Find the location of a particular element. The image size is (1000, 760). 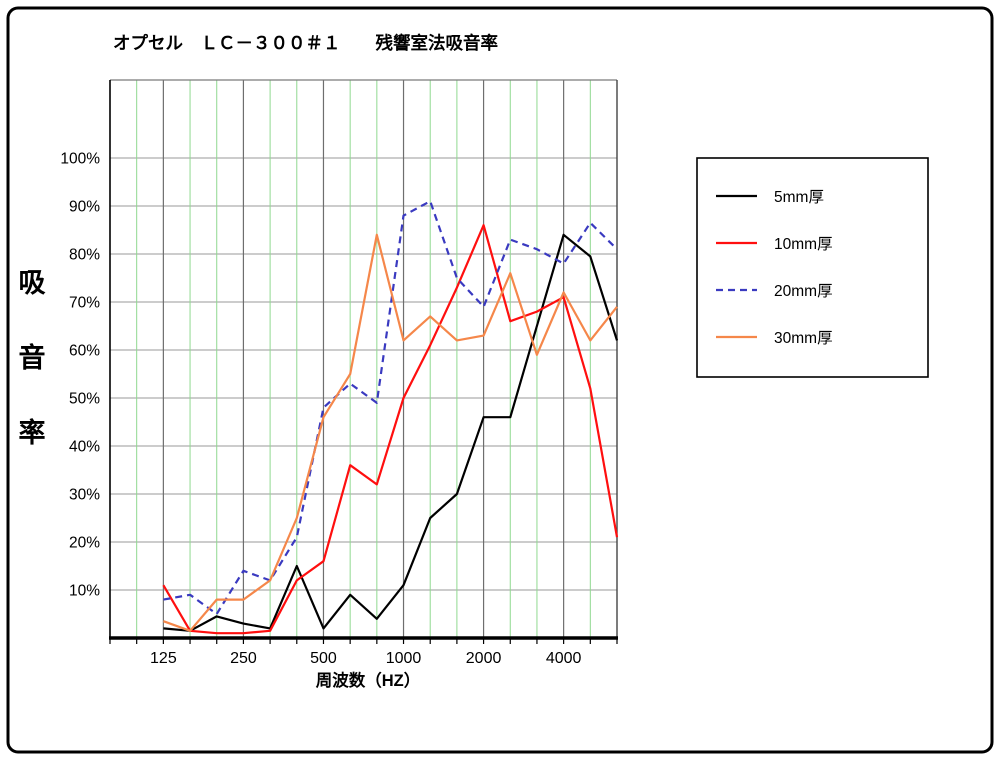

legend-item-30mm厚: 30mm厚 is located at coordinates (774, 338).